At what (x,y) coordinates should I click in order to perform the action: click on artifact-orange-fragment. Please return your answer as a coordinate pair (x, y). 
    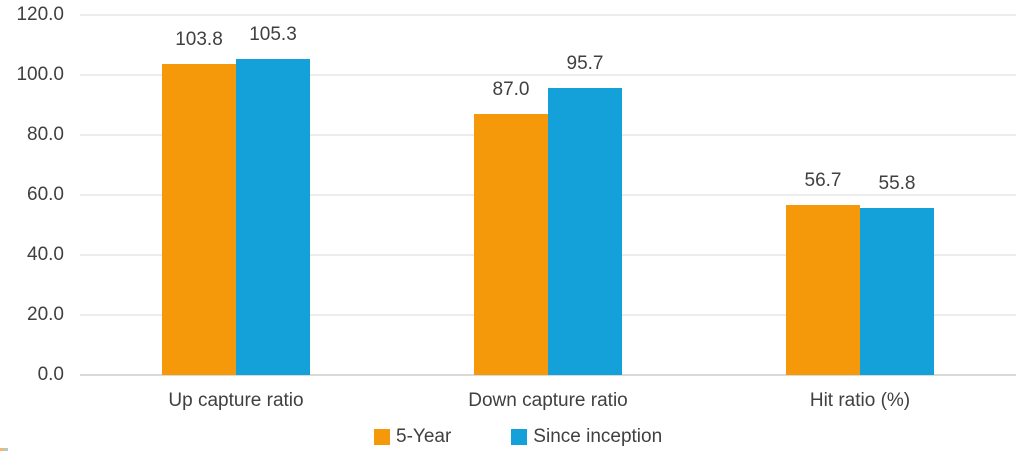
    Looking at the image, I should click on (2, 449).